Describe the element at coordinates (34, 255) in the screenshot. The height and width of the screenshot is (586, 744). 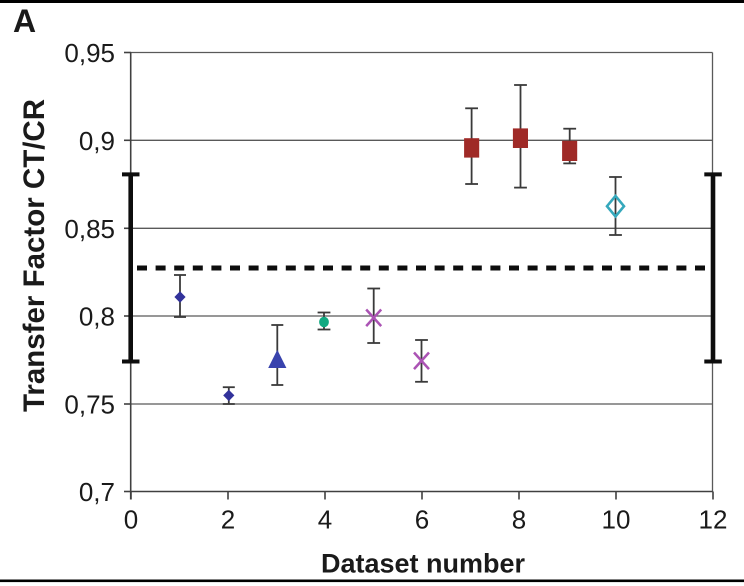
I see `svg-text: Transfer Factor CT/CR` at that location.